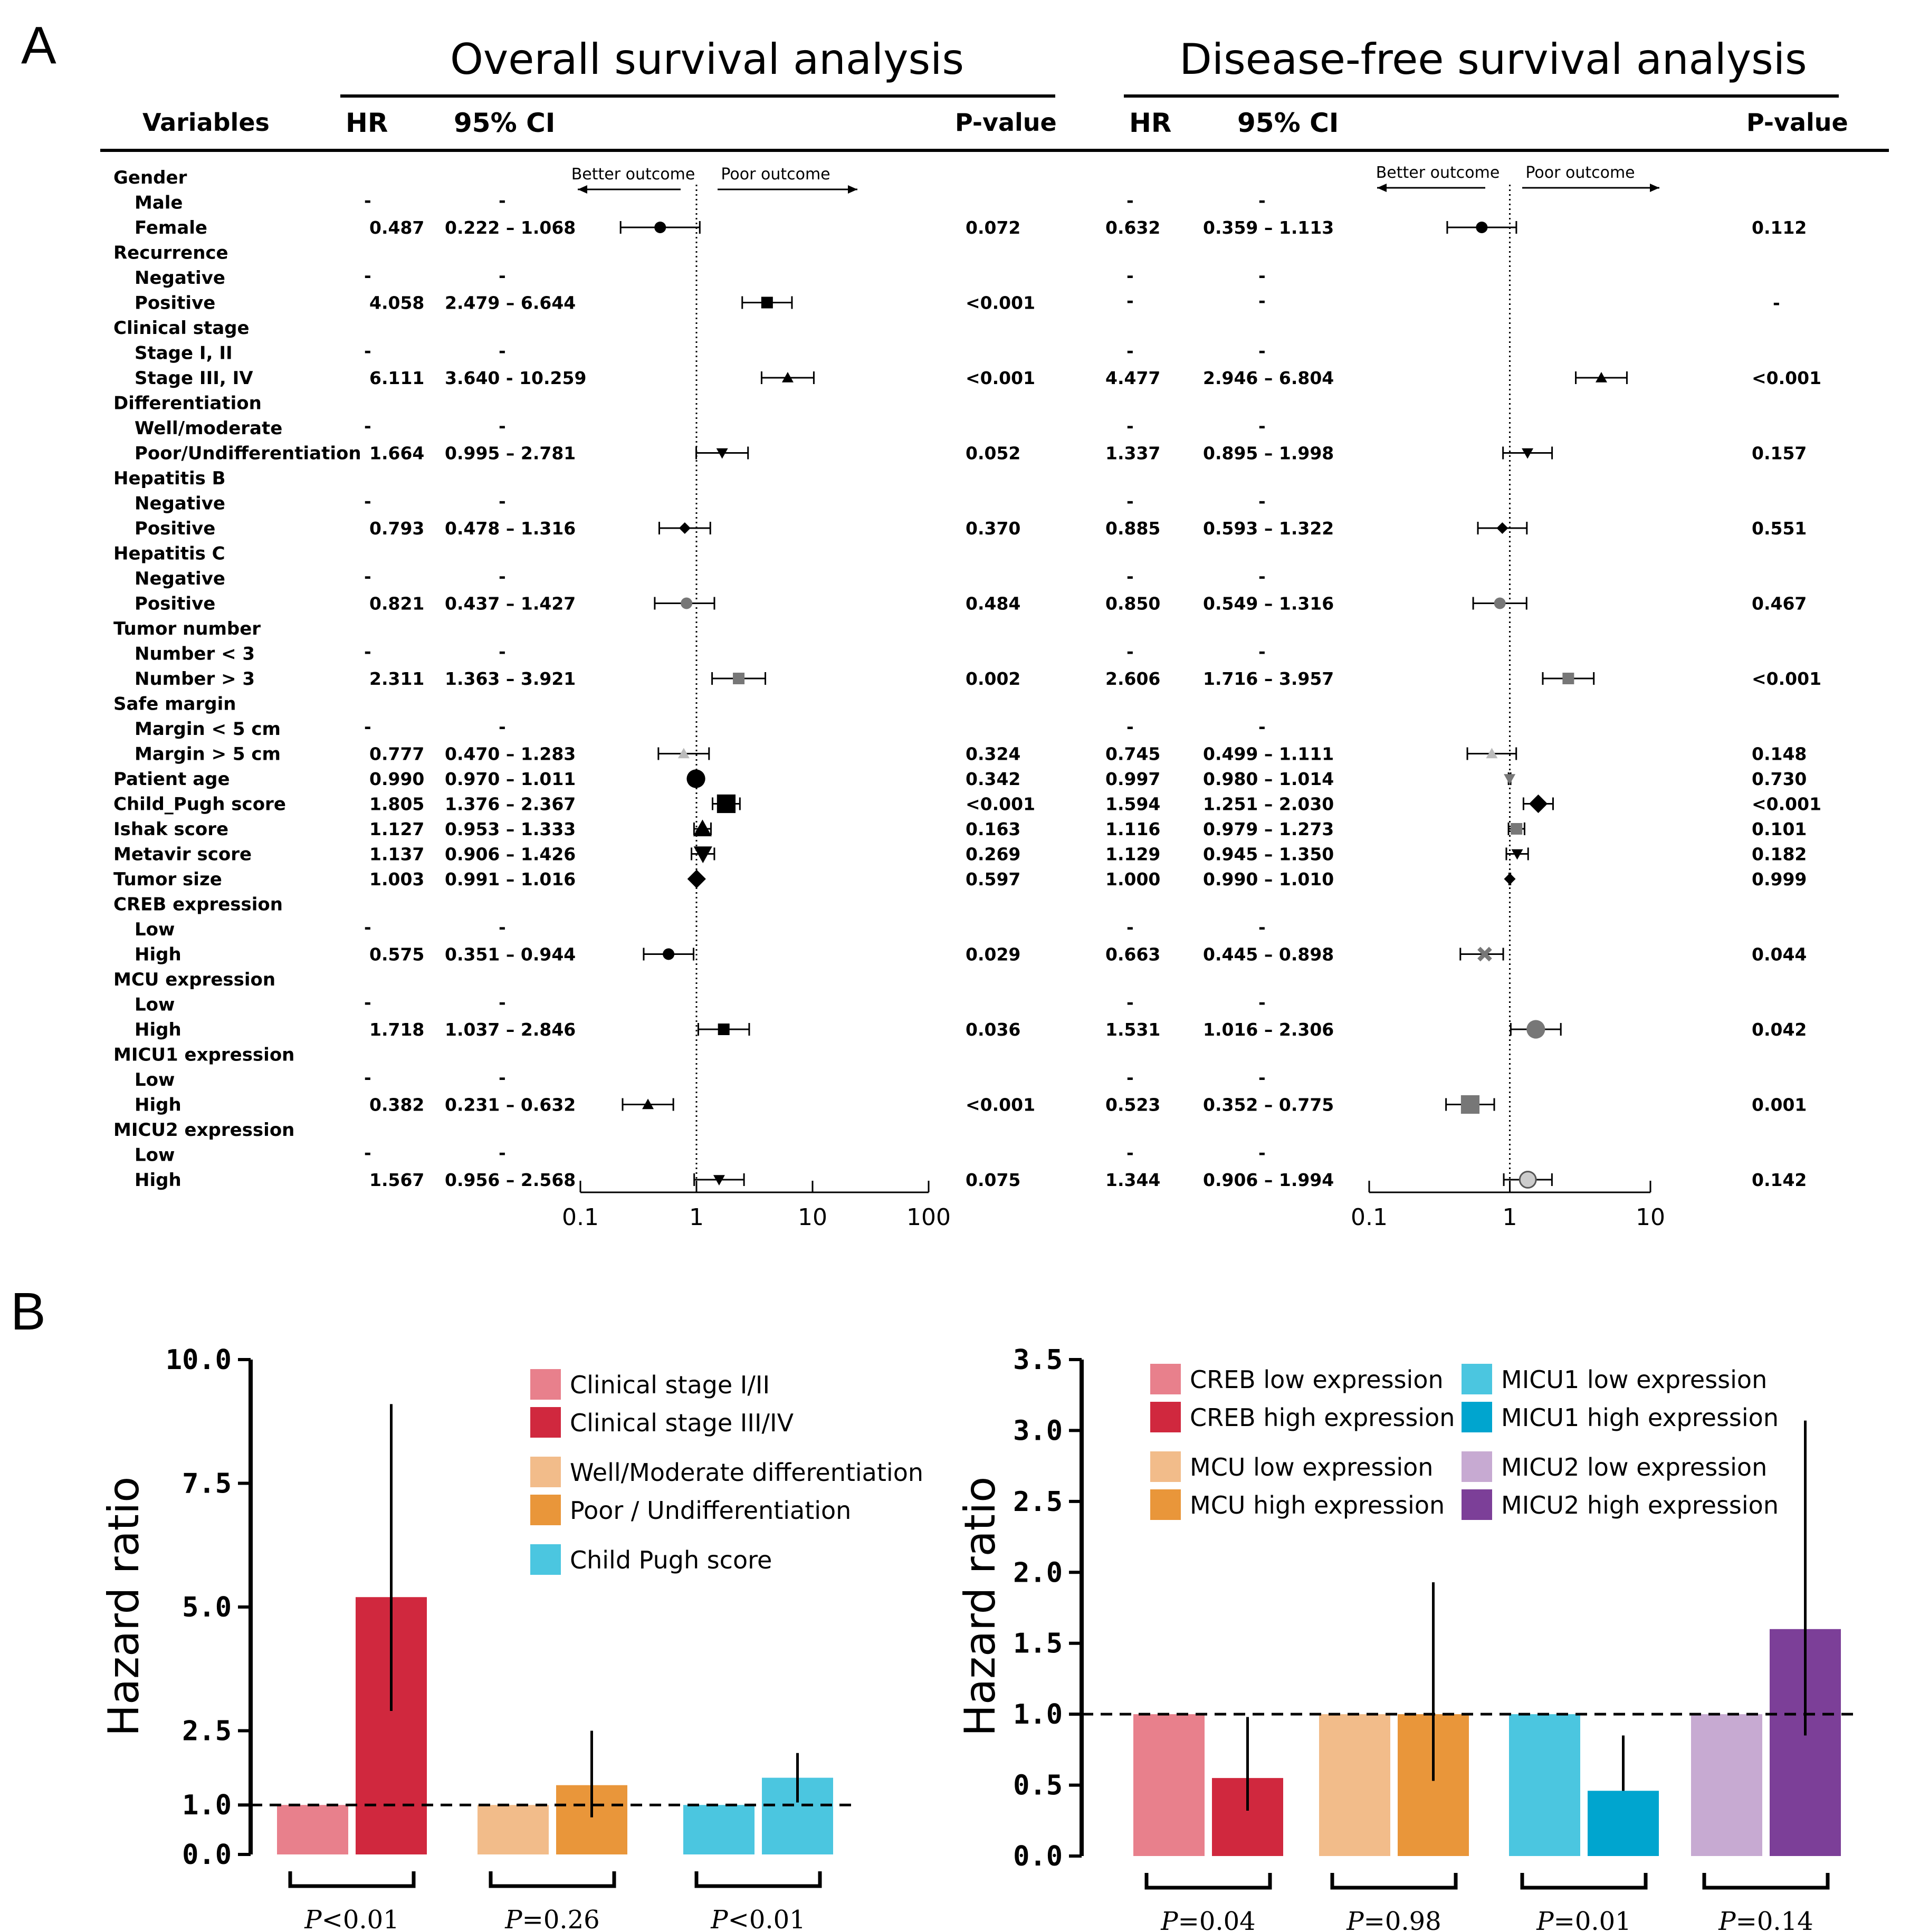 Image resolution: width=1910 pixels, height=1932 pixels. Describe the element at coordinates (1132, 779) in the screenshot. I see `dfs-hr-value: 0.997` at that location.